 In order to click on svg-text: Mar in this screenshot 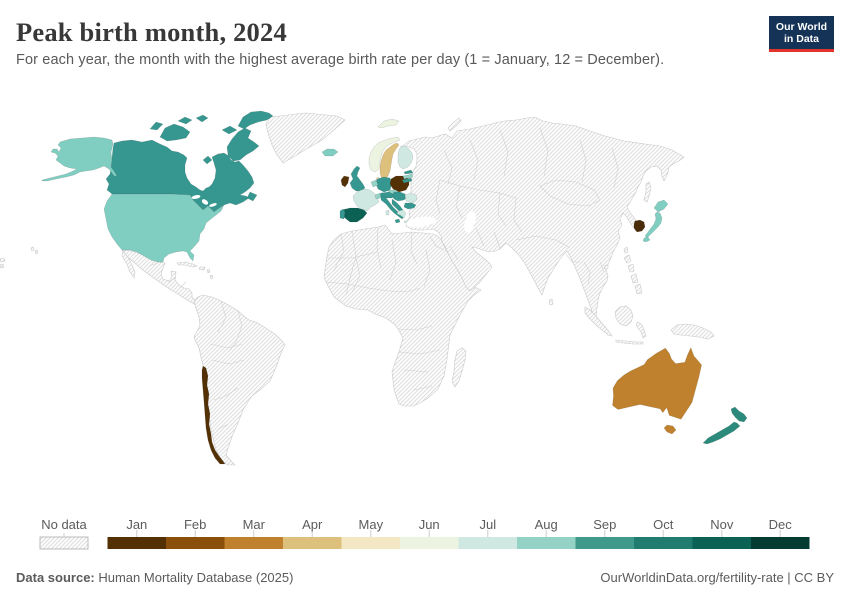, I will do `click(254, 524)`.